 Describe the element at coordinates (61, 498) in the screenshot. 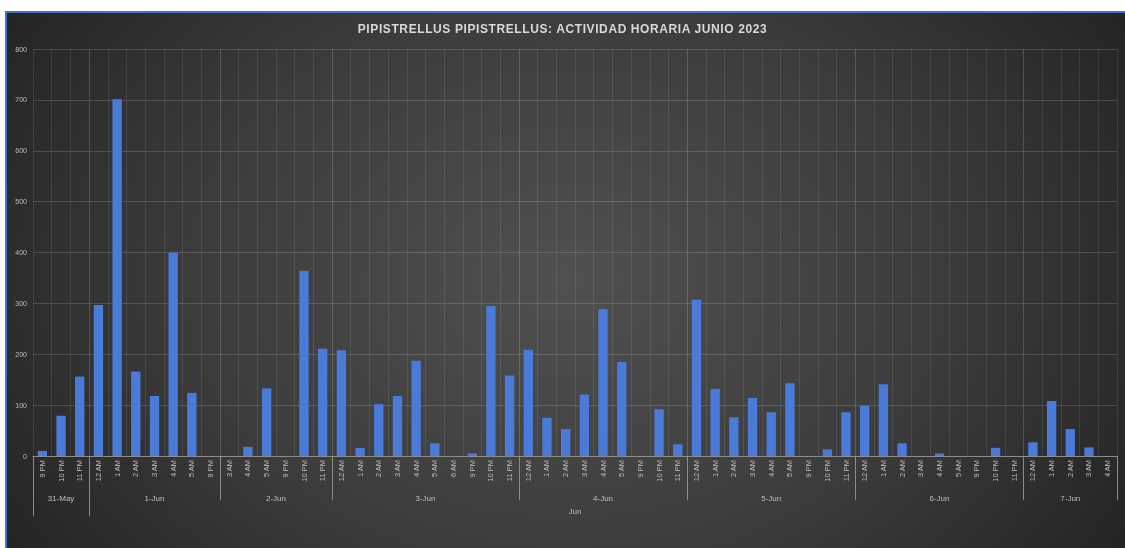

I see `x-axis-title: 31-May` at that location.